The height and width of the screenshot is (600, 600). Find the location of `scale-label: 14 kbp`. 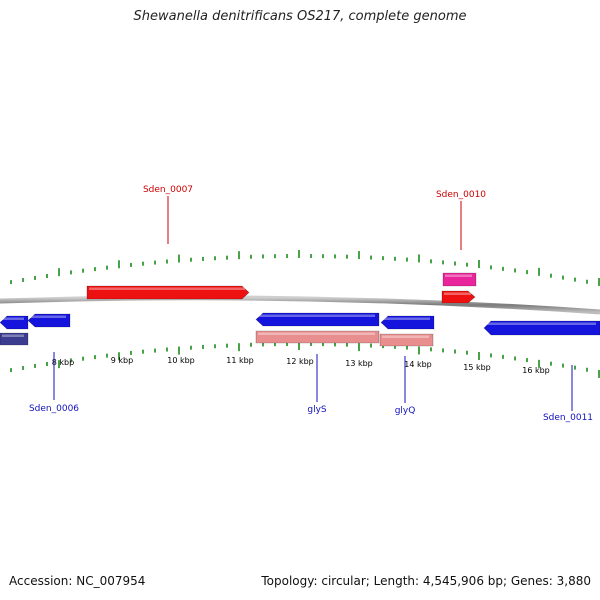

scale-label: 14 kbp is located at coordinates (418, 364).